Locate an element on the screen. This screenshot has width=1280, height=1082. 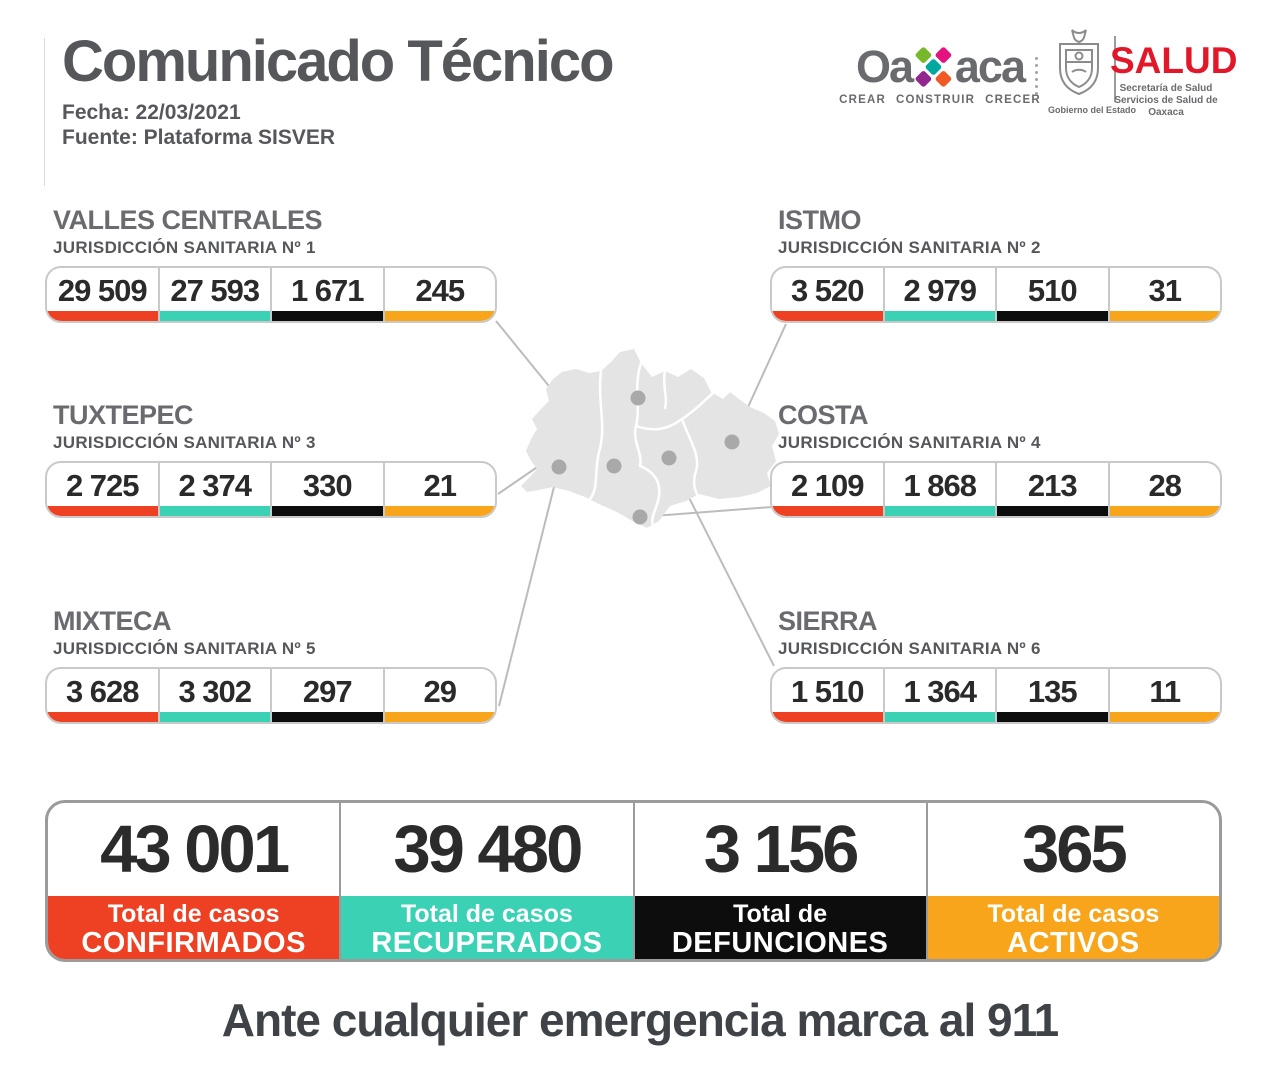
dotted-separator is located at coordinates (1036, 76).